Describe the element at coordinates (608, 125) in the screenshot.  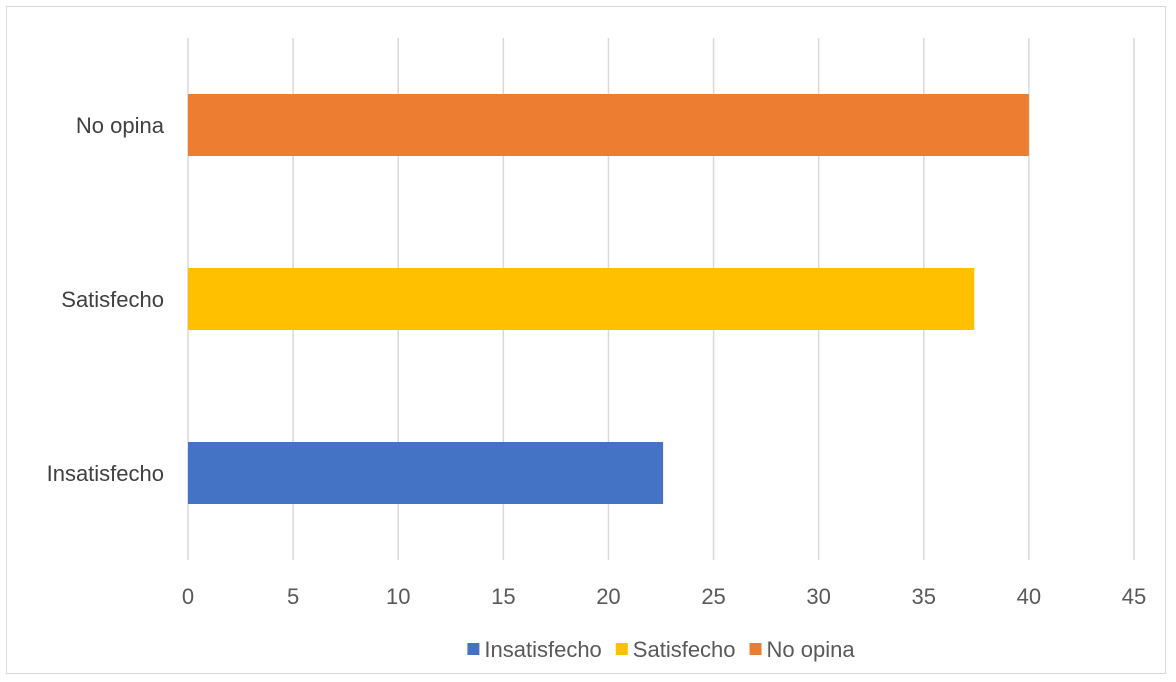
I see `bar-no-opina` at that location.